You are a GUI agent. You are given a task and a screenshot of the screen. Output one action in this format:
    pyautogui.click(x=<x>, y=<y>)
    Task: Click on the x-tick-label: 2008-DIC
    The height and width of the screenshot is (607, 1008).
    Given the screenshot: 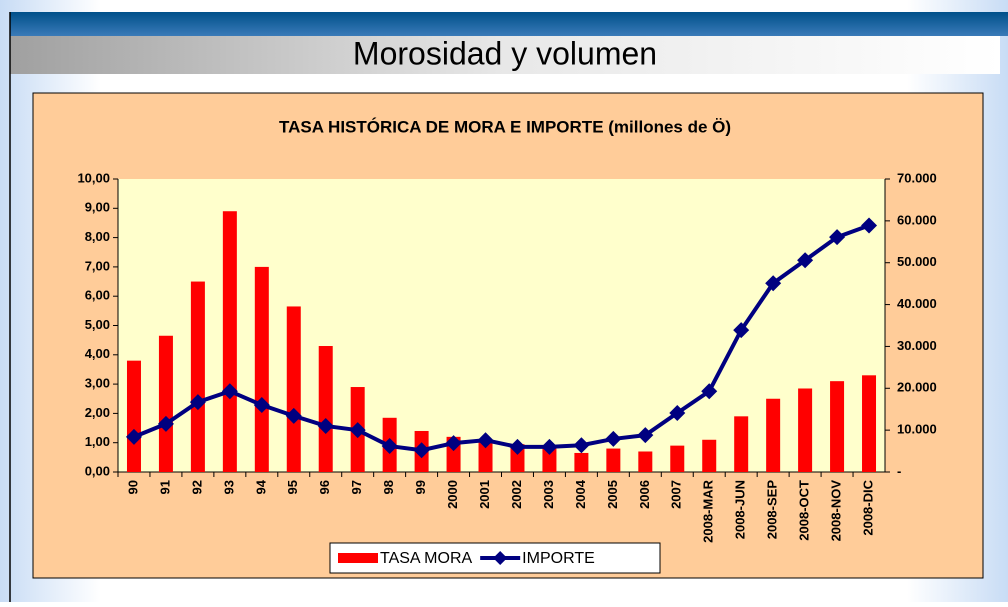 What is the action you would take?
    pyautogui.click(x=867, y=507)
    